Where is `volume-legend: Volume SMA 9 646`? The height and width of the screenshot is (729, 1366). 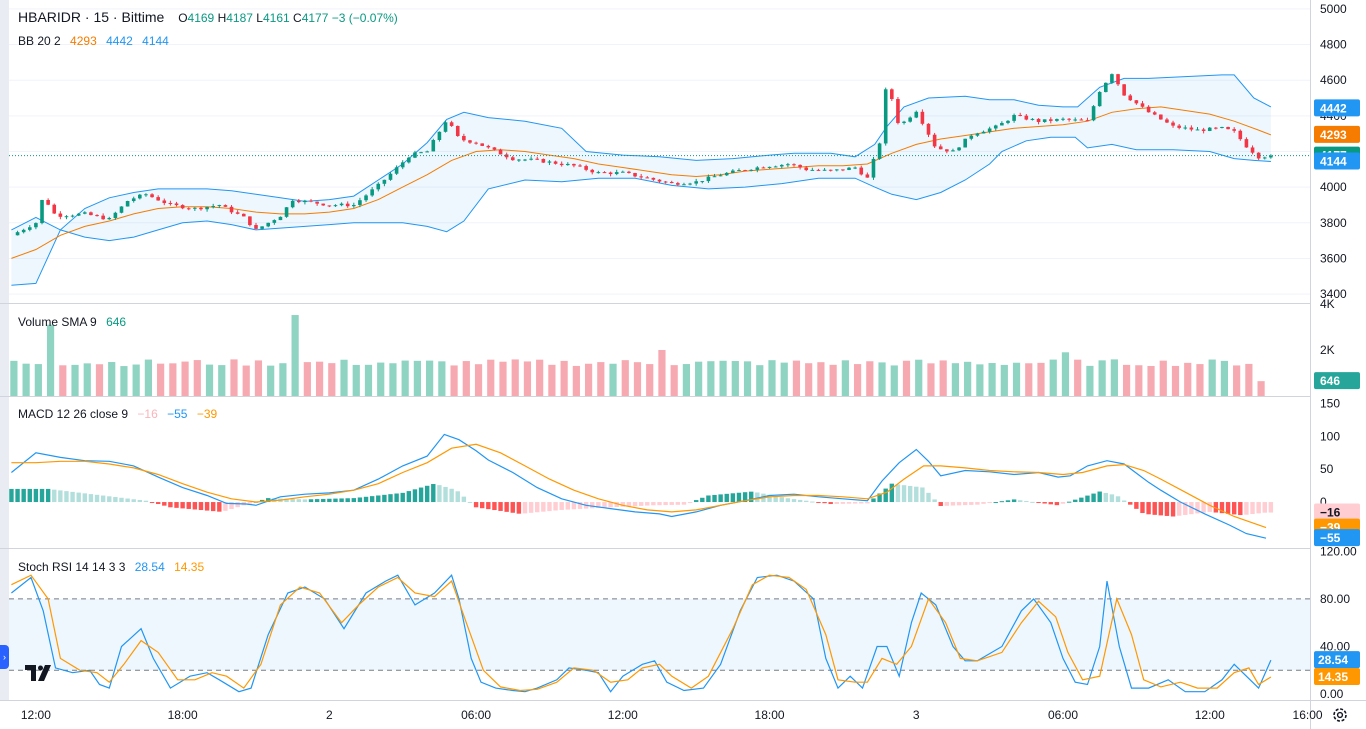
volume-legend: Volume SMA 9 646 is located at coordinates (75, 322).